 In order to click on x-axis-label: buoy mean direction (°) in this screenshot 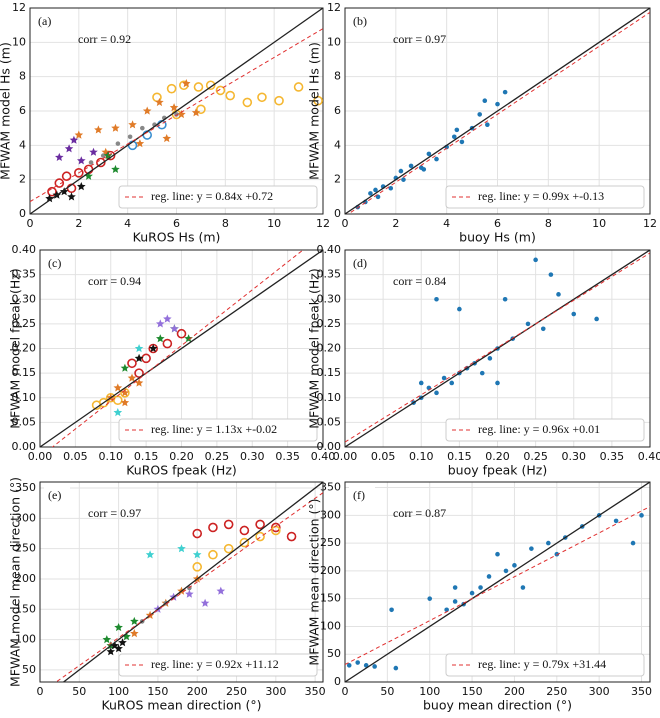, I will do `click(497, 705)`.